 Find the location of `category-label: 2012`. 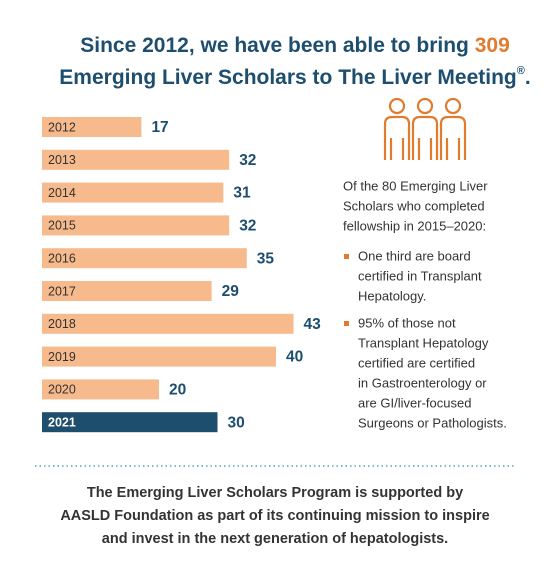

category-label: 2012 is located at coordinates (62, 127).